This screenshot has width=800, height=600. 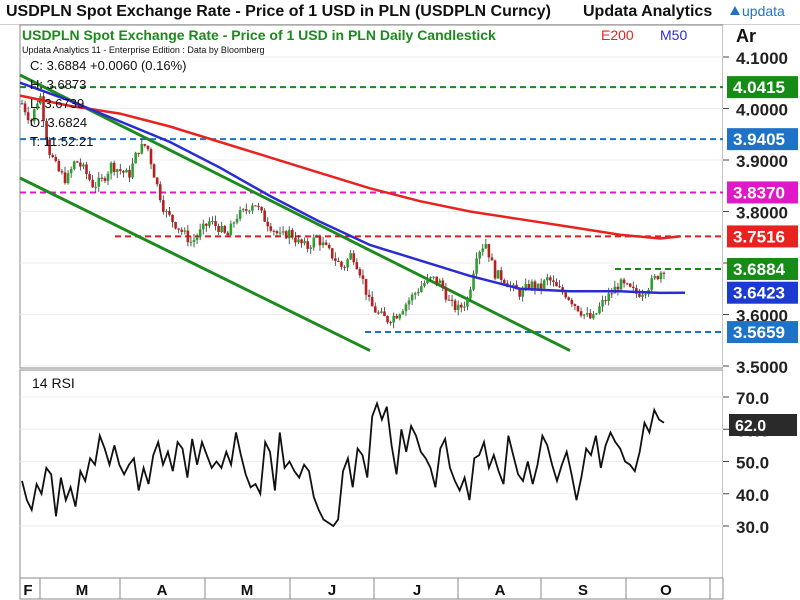 I want to click on ohlc-low: L: 3.6739, so click(x=57, y=103).